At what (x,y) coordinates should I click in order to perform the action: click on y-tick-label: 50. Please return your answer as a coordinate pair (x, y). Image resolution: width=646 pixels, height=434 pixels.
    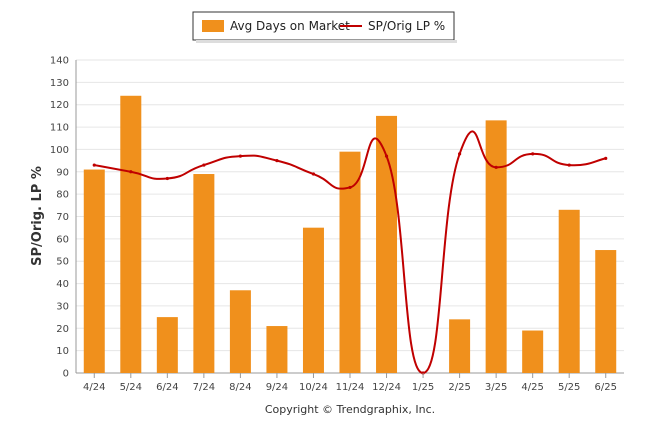
    Looking at the image, I should click on (62, 262).